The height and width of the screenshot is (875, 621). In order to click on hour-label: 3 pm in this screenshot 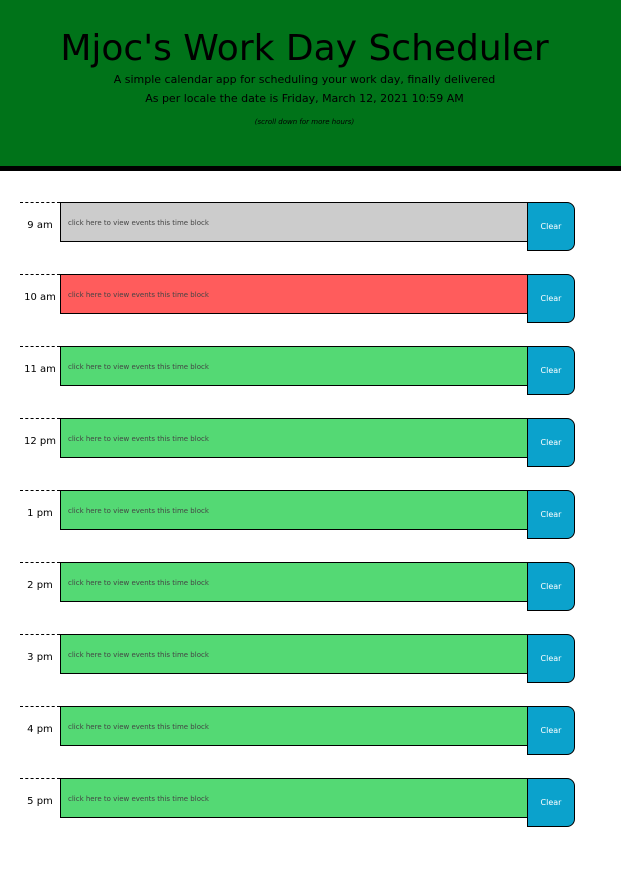, I will do `click(40, 657)`.